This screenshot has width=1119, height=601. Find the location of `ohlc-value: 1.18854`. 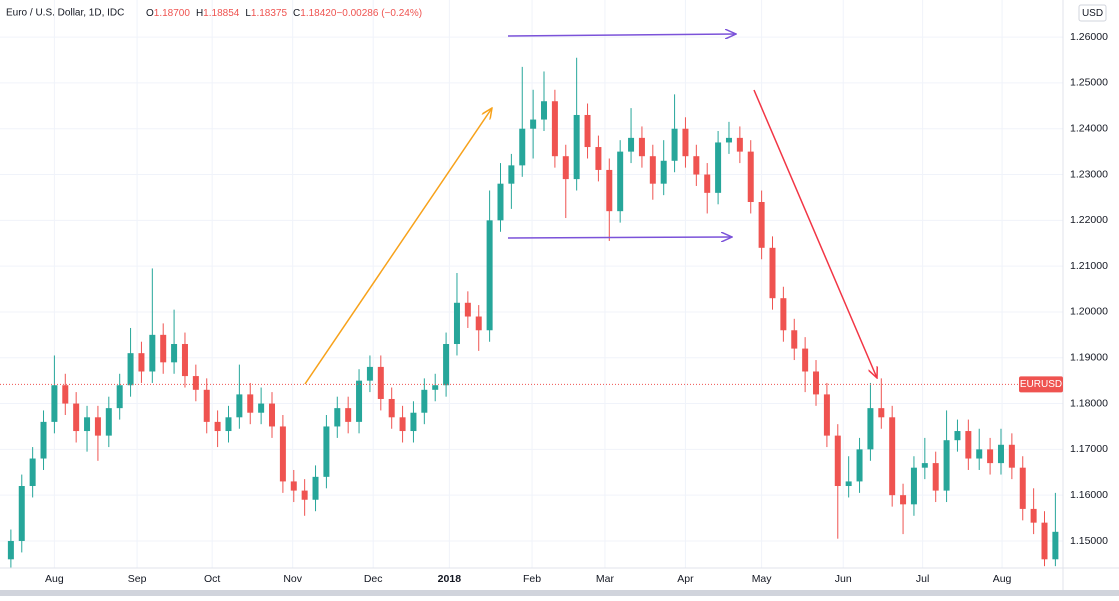

ohlc-value: 1.18854 is located at coordinates (221, 13).